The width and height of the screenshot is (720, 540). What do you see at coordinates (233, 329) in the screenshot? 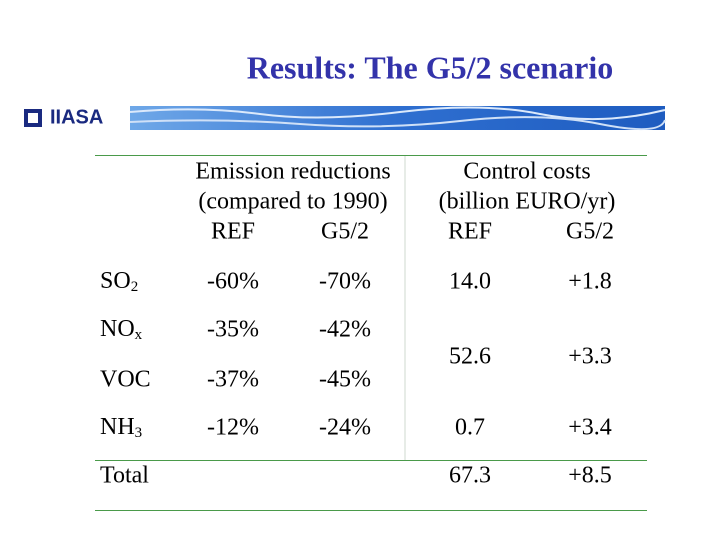
I see `cell: -35%` at bounding box center [233, 329].